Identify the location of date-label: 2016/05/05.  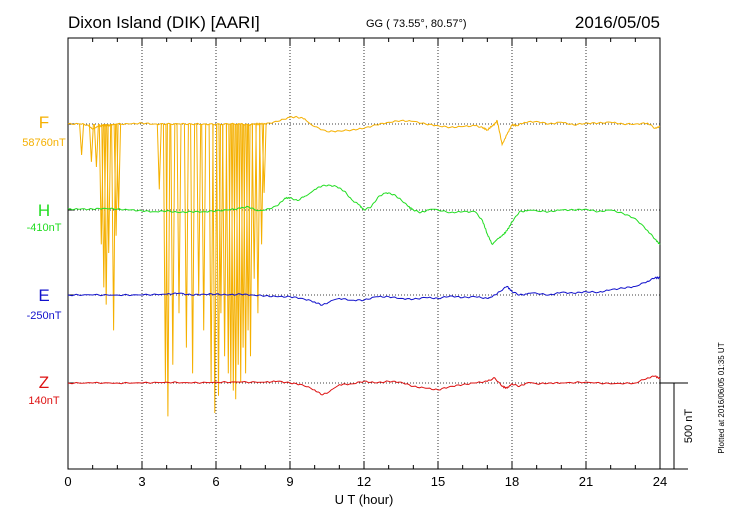
(617, 22).